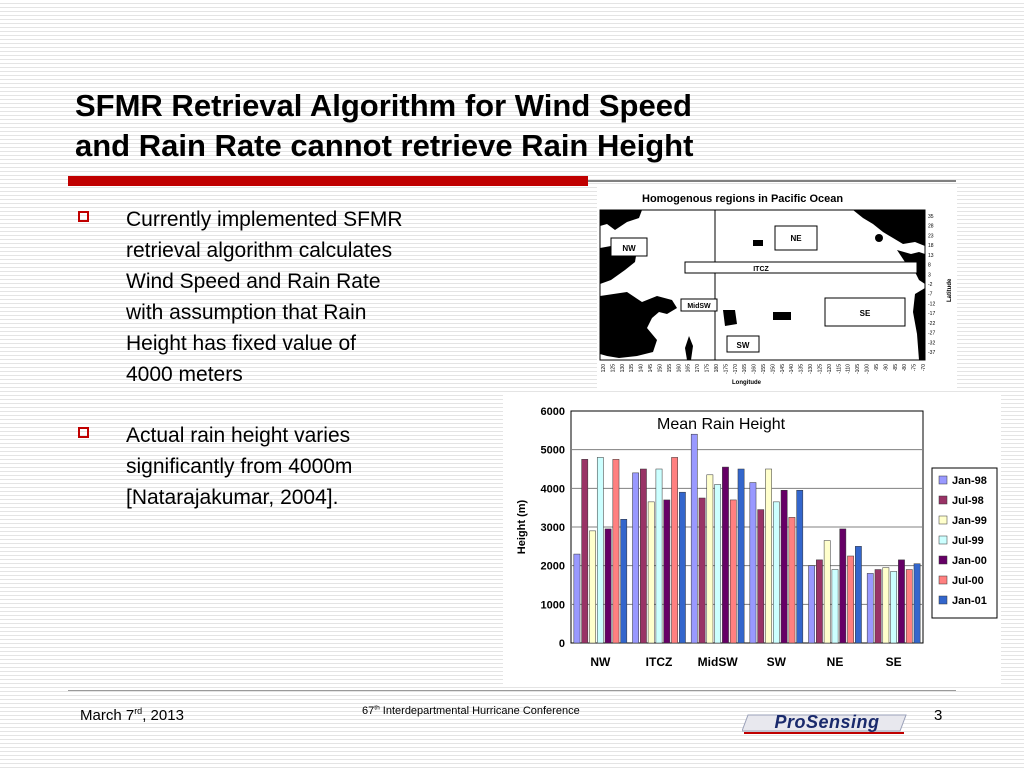 The width and height of the screenshot is (1024, 768). What do you see at coordinates (613, 368) in the screenshot?
I see `map-lon-tick: 125` at bounding box center [613, 368].